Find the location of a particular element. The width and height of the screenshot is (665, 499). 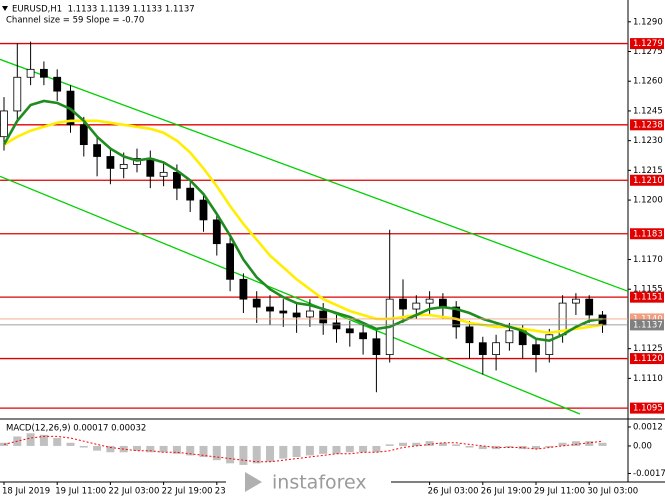

chart-title: EURUSD,H1 1.1133 1.1139 1.1133 1.1137 is located at coordinates (103, 10).